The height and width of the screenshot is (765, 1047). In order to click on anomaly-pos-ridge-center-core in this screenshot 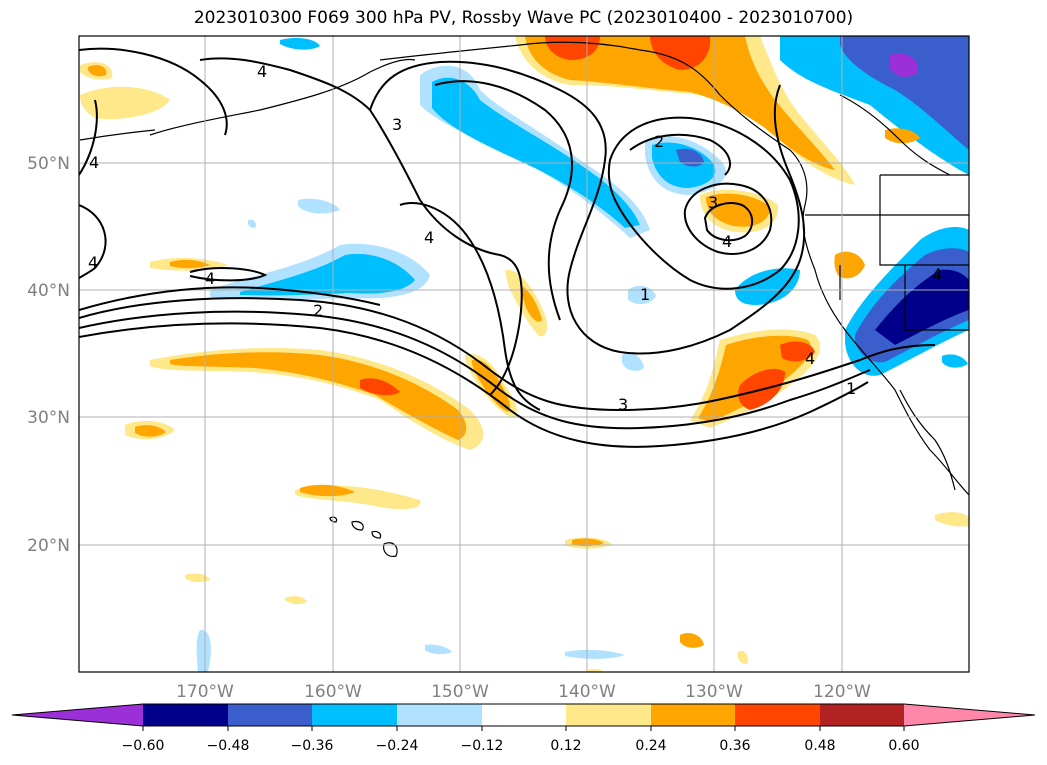, I will do `click(738, 210)`.